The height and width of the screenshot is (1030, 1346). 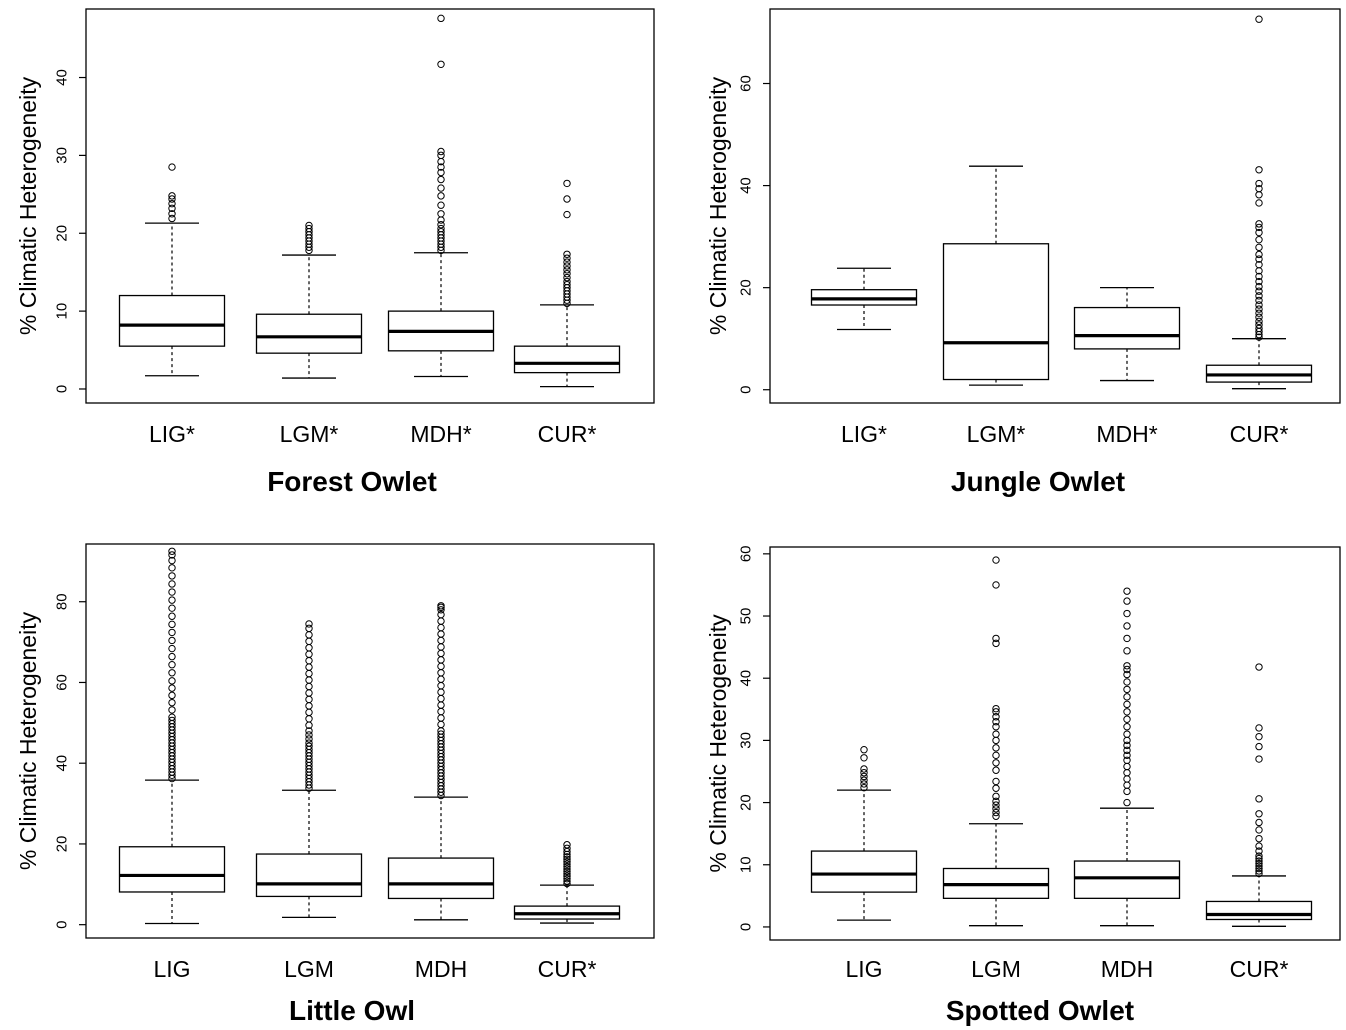 What do you see at coordinates (1040, 1010) in the screenshot?
I see `panel-title: Spotted Owlet` at bounding box center [1040, 1010].